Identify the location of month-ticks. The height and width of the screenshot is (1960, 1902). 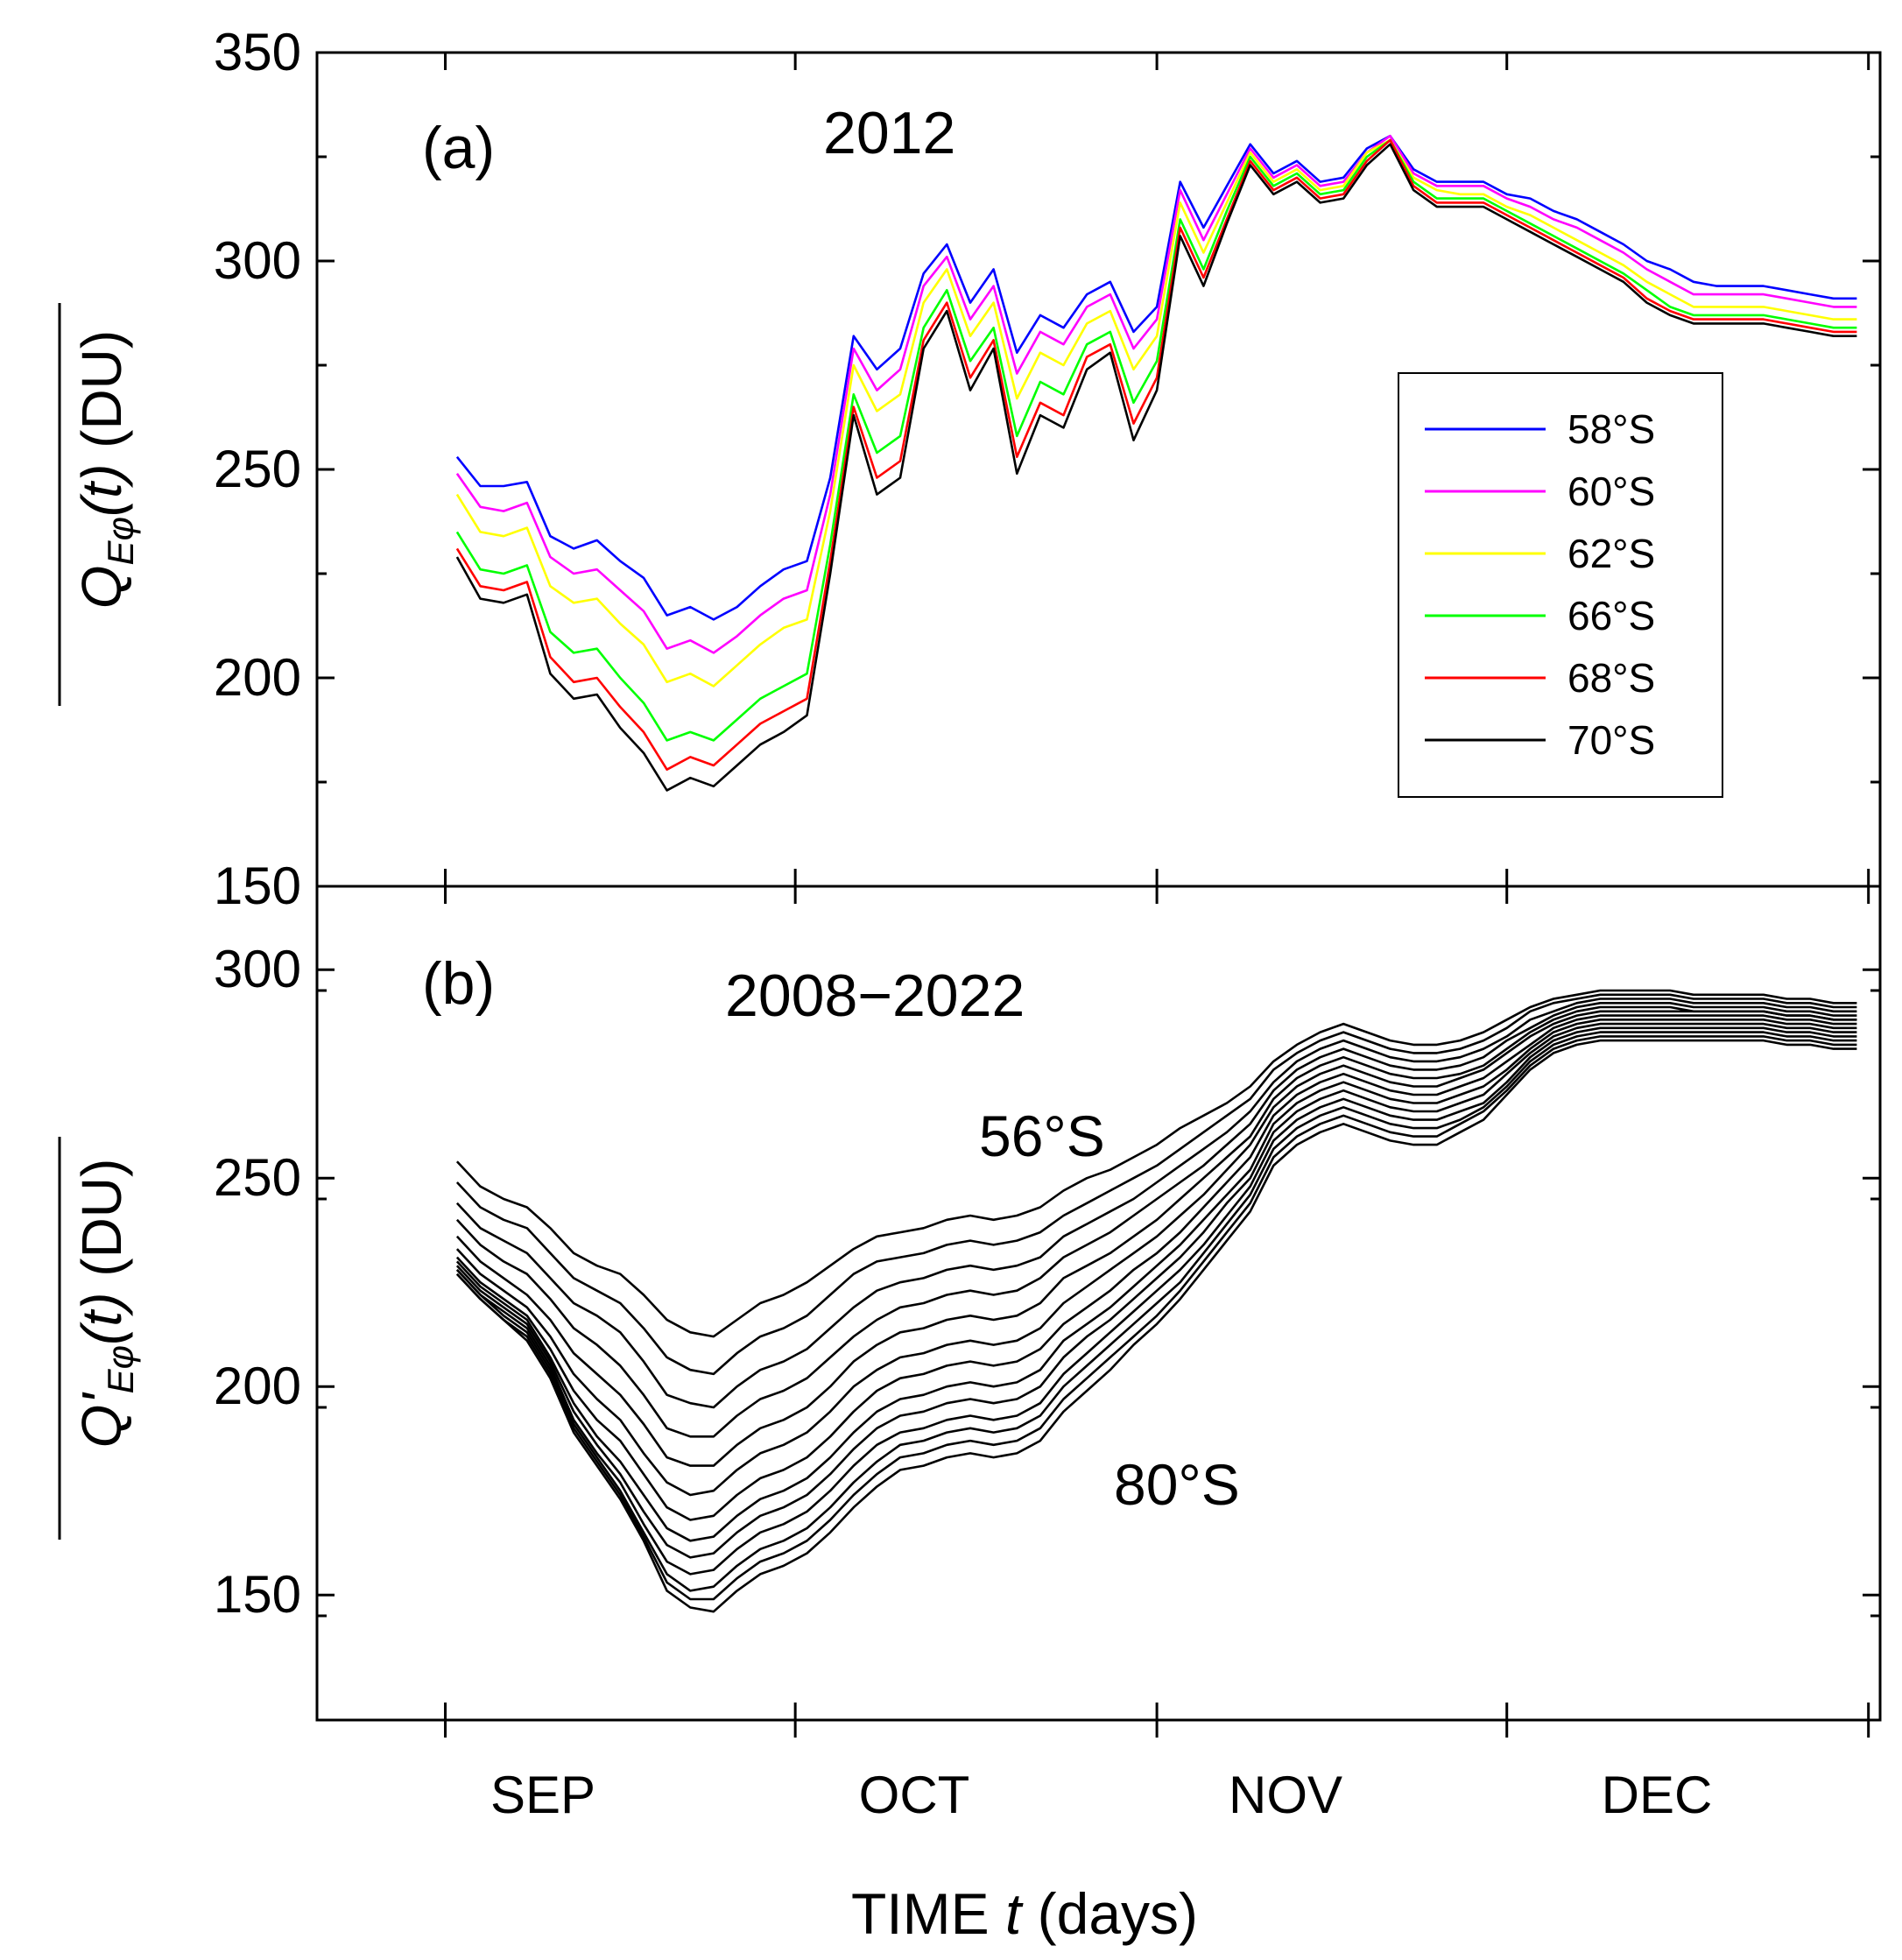
(1157, 1729).